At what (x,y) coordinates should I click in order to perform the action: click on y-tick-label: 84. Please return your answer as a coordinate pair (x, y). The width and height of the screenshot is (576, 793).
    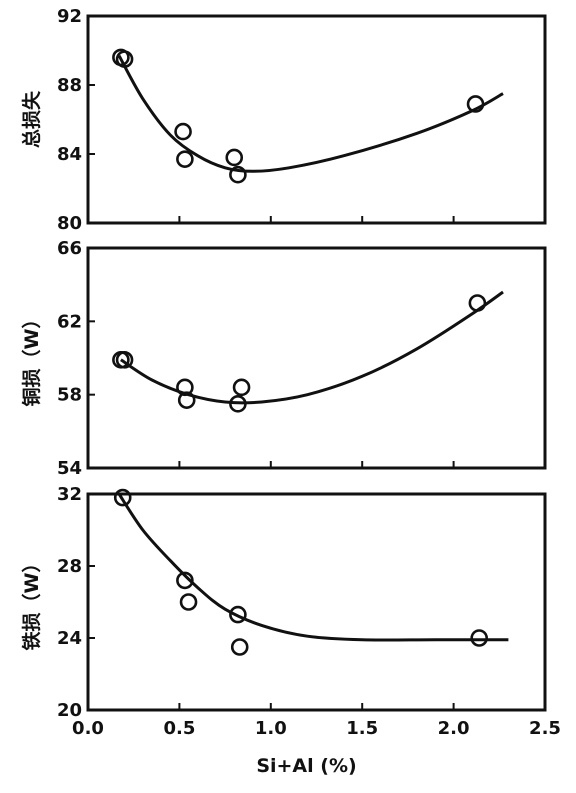
    Looking at the image, I should click on (69, 154).